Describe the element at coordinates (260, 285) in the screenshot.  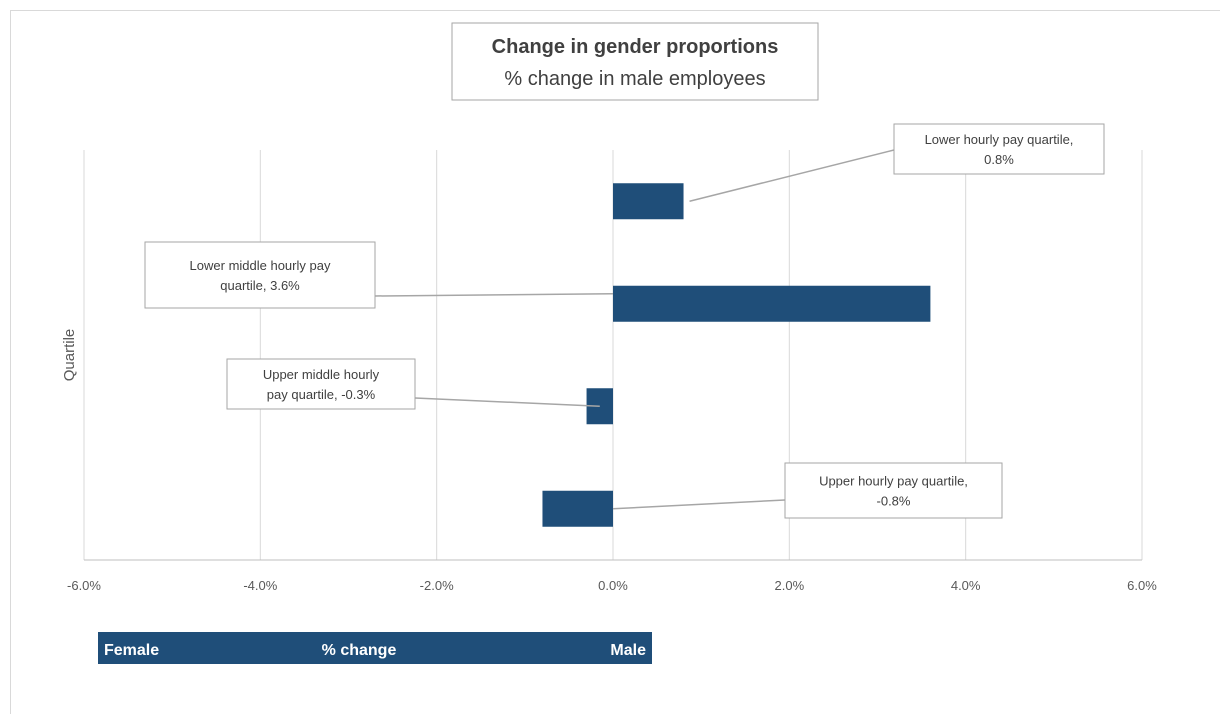
I see `annotation-label: quartile, 3.6%` at that location.